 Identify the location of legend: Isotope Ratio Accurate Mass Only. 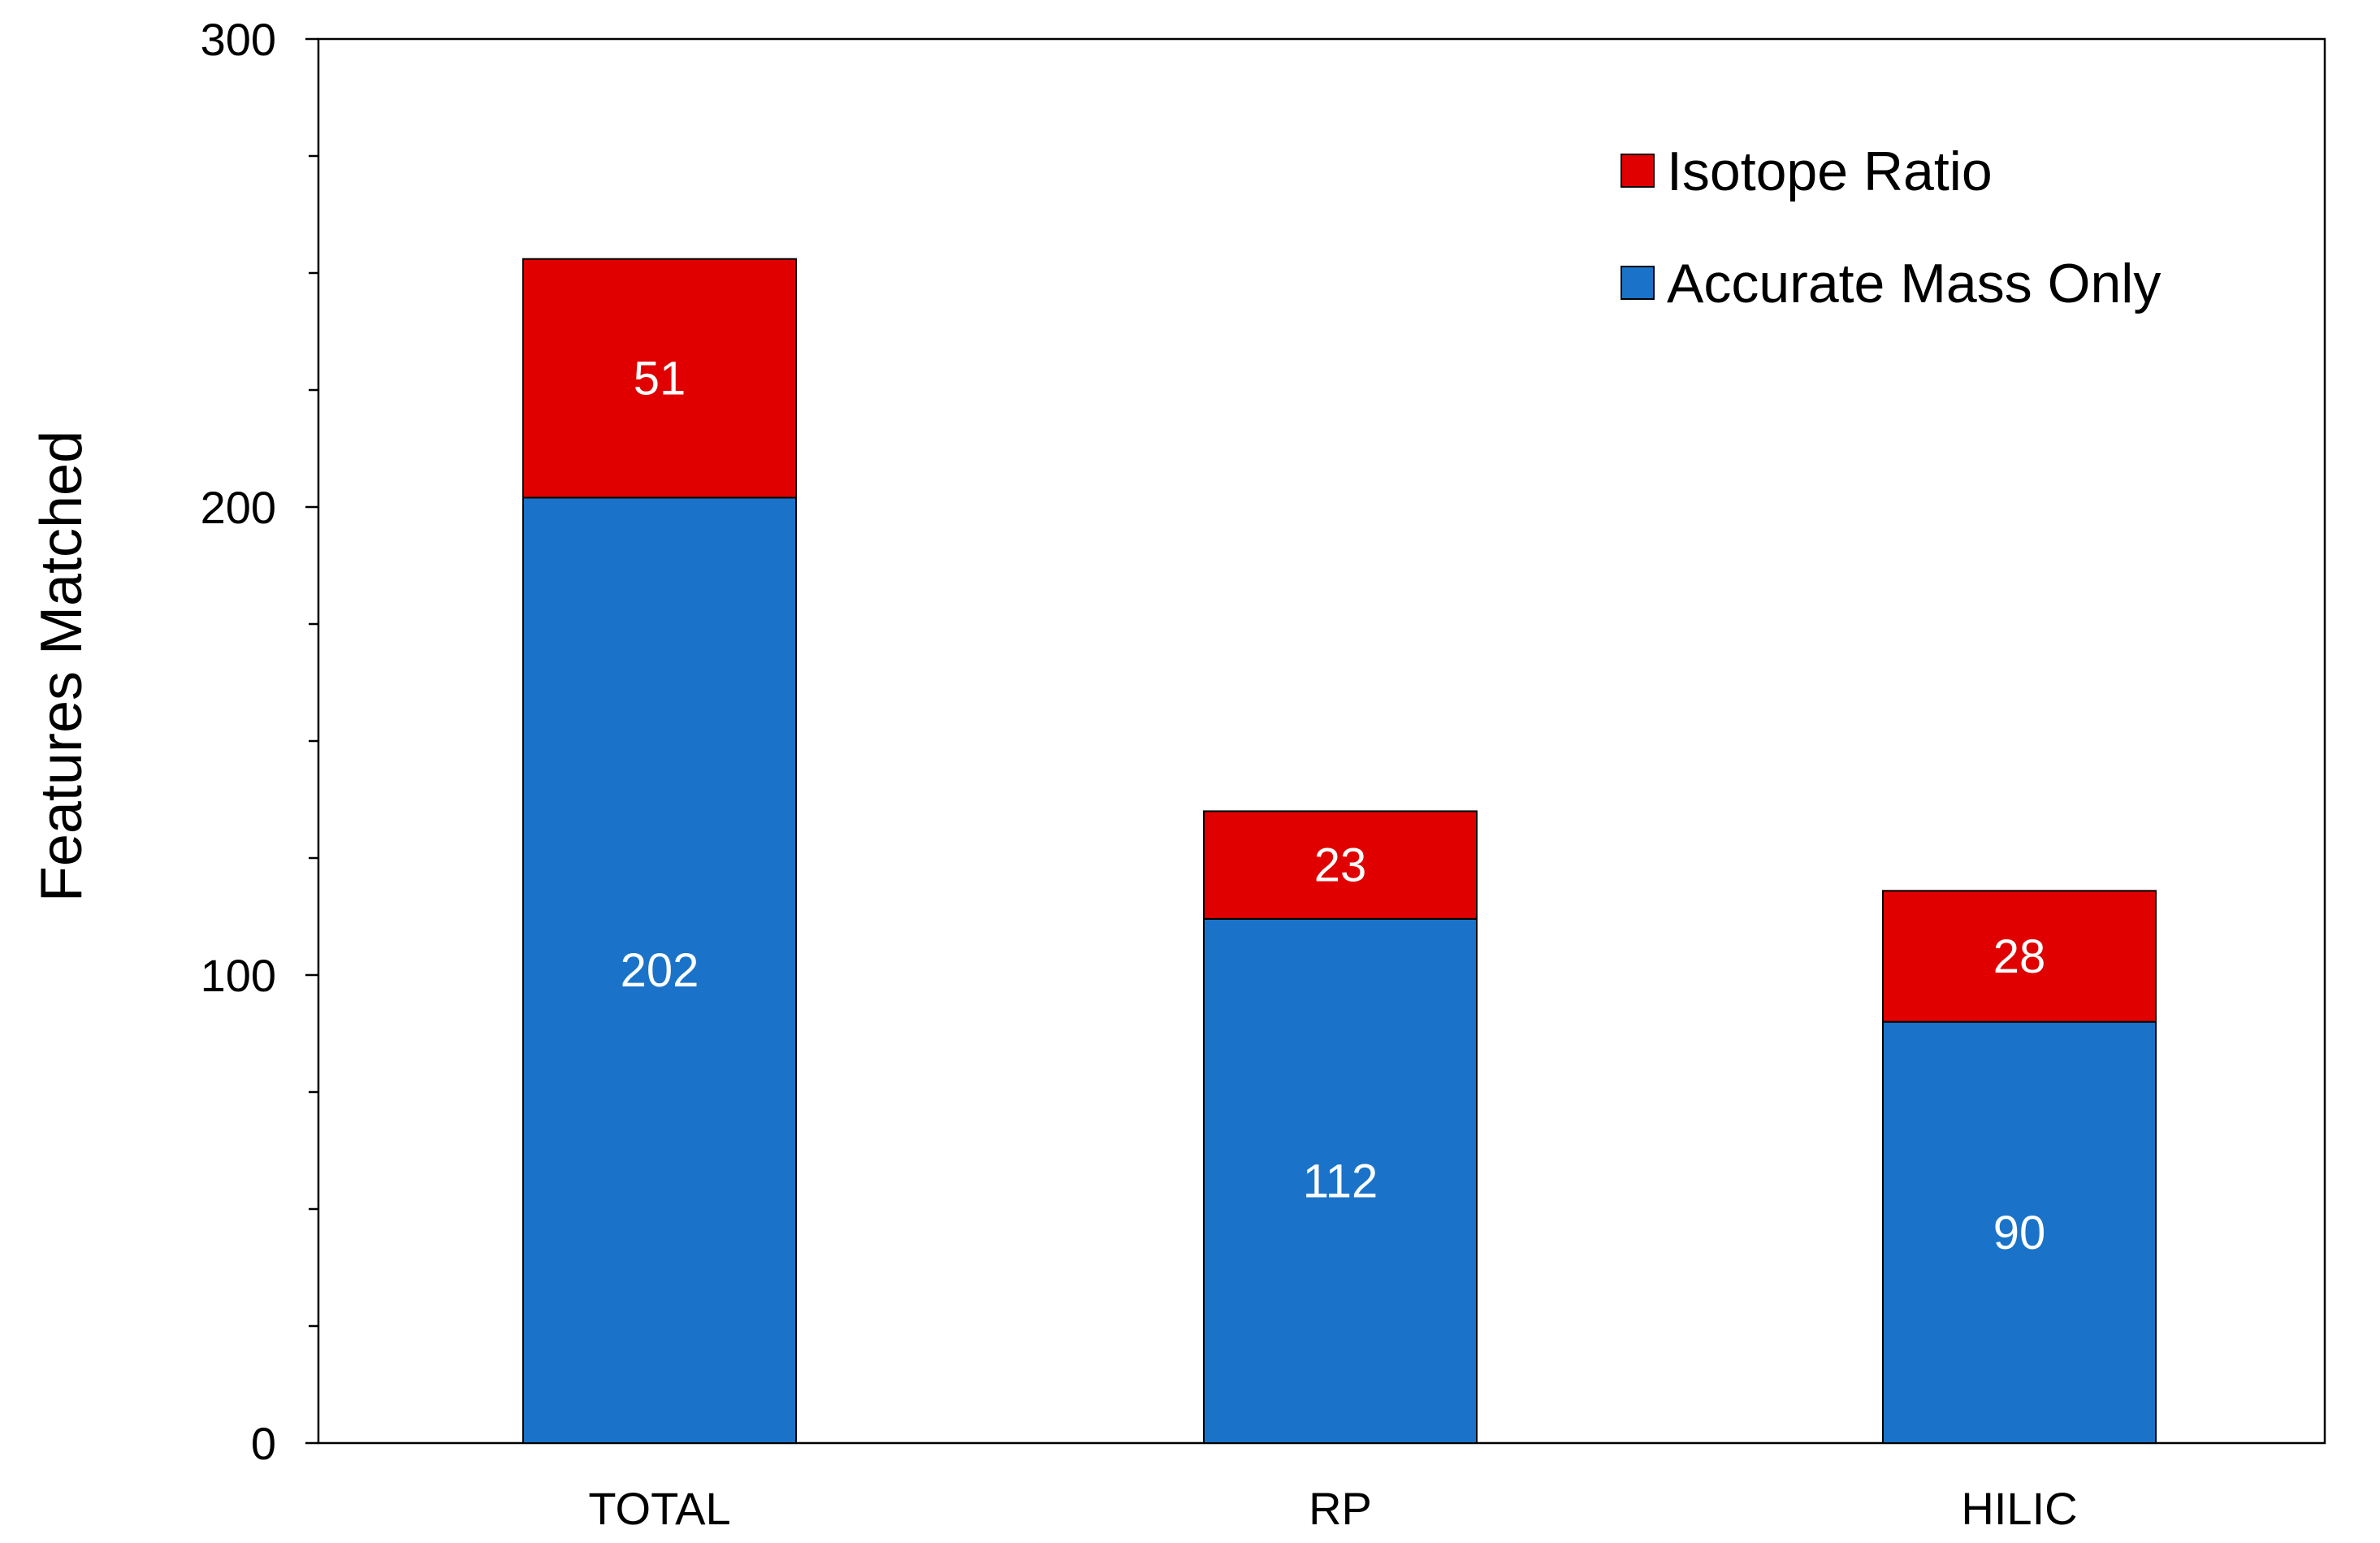
(1891, 227).